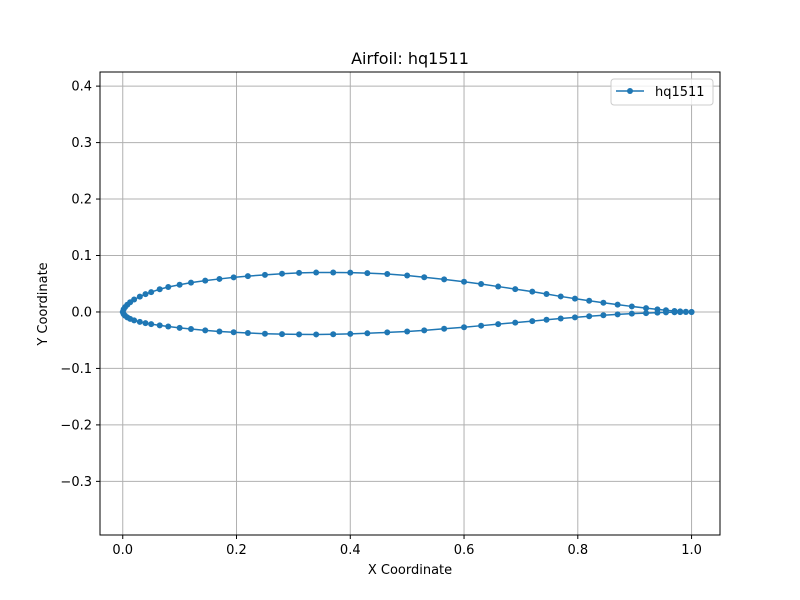 Image resolution: width=800 pixels, height=600 pixels. I want to click on y-axis-label: Y Coordinate, so click(43, 304).